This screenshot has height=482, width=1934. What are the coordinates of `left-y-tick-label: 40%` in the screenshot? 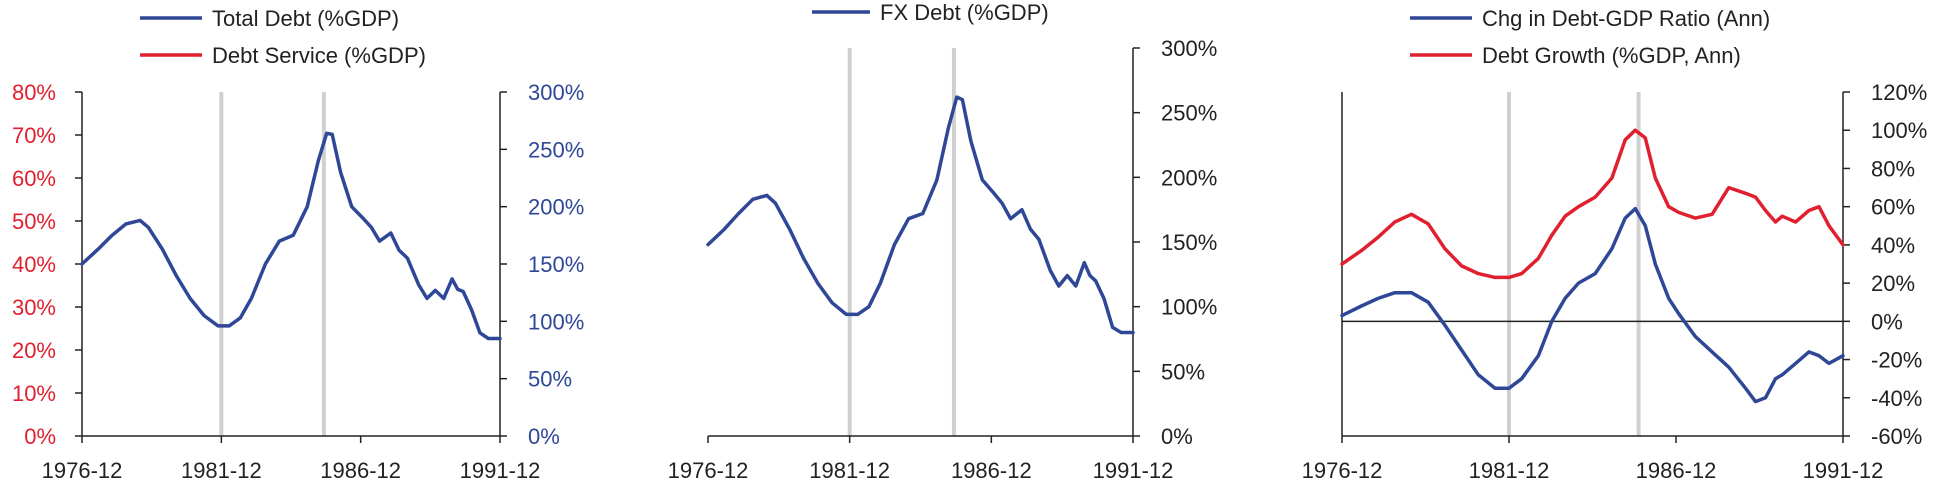 It's located at (34, 264).